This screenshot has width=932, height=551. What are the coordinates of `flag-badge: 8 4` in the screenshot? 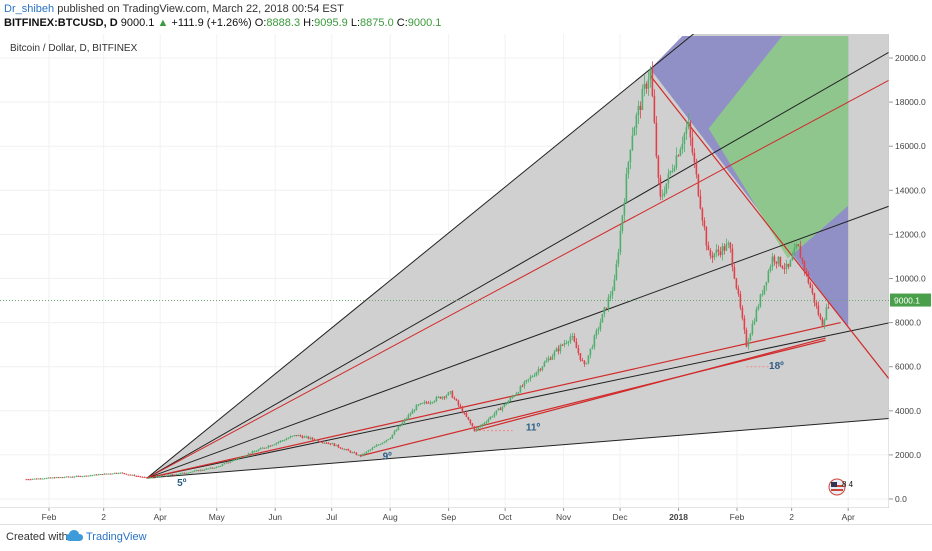 It's located at (848, 484).